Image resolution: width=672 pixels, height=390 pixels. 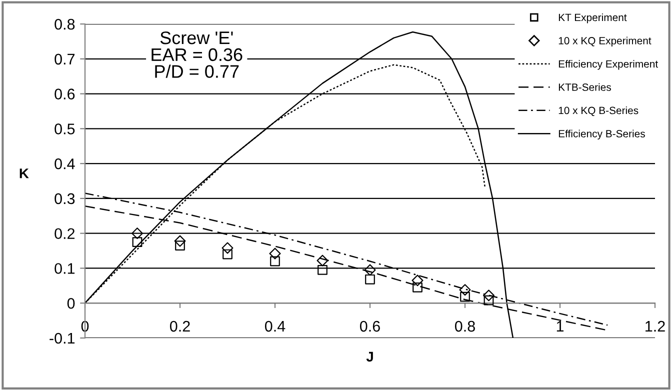 I want to click on y-tick-label: 0.2, so click(x=64, y=234).